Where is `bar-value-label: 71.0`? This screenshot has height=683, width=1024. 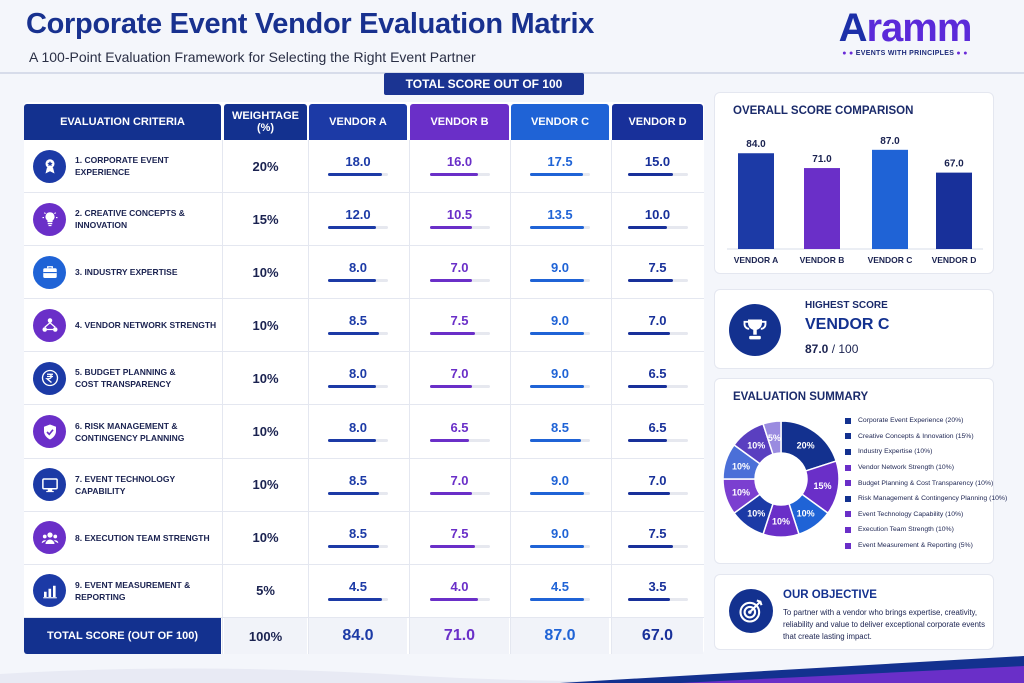 bar-value-label: 71.0 is located at coordinates (822, 159).